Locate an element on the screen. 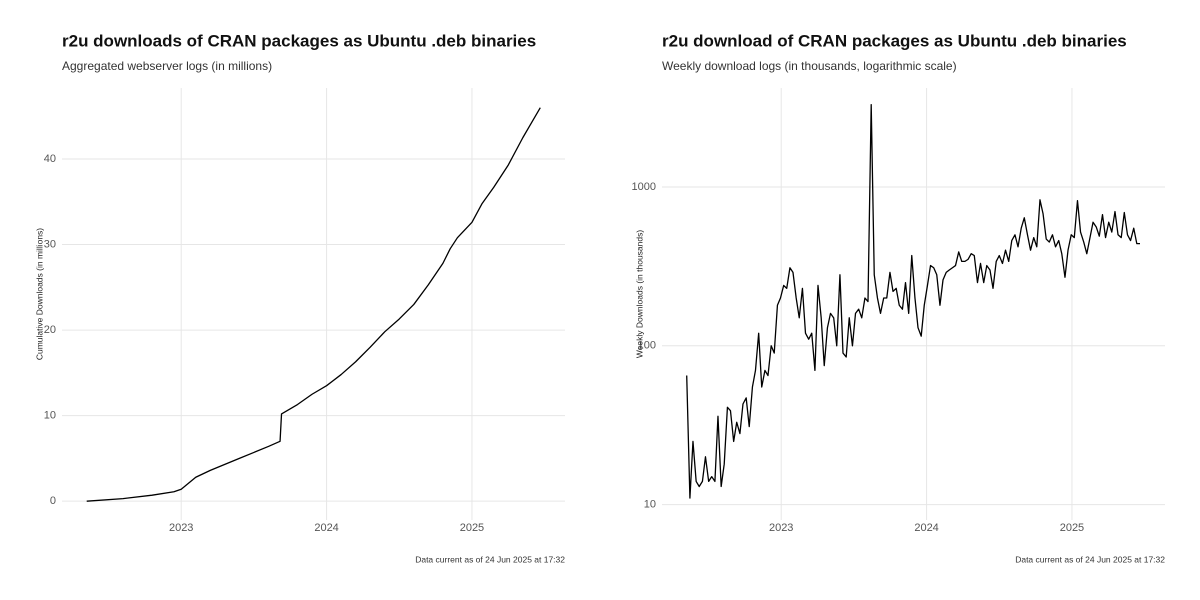 This screenshot has height=600, width=1200. y-tick-label: 40 is located at coordinates (50, 159).